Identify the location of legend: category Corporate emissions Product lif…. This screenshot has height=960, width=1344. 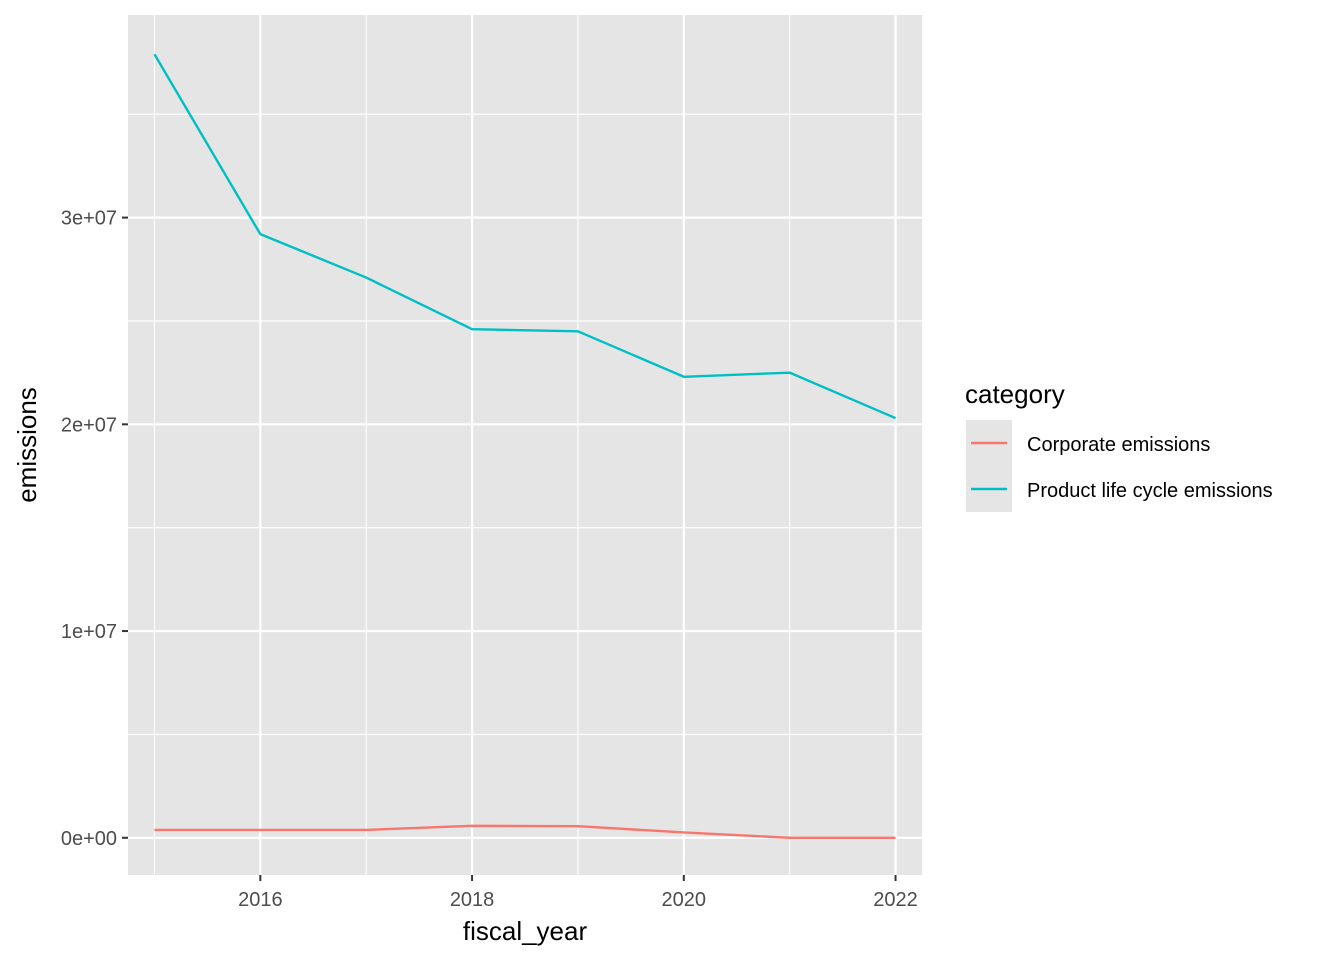
(1119, 445).